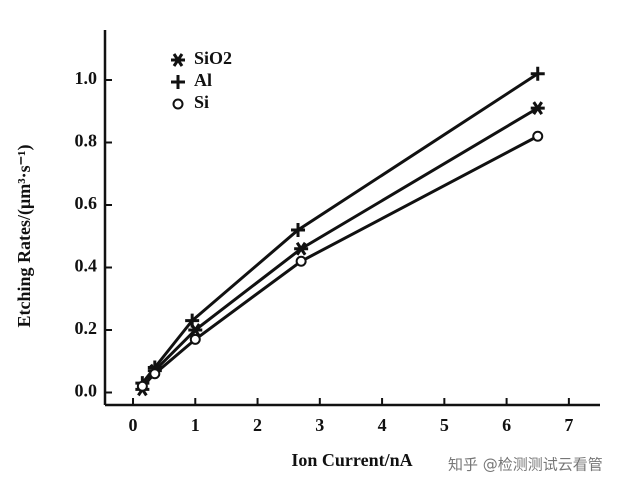 The width and height of the screenshot is (641, 494). I want to click on legend-label: SiO2, so click(213, 58).